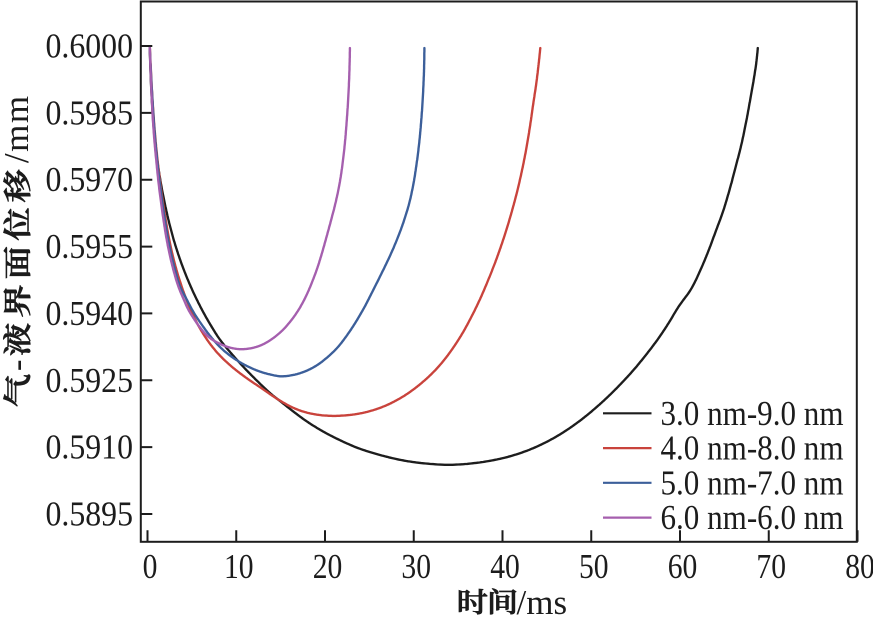 Image resolution: width=873 pixels, height=625 pixels. I want to click on svg-text: 70, so click(771, 566).